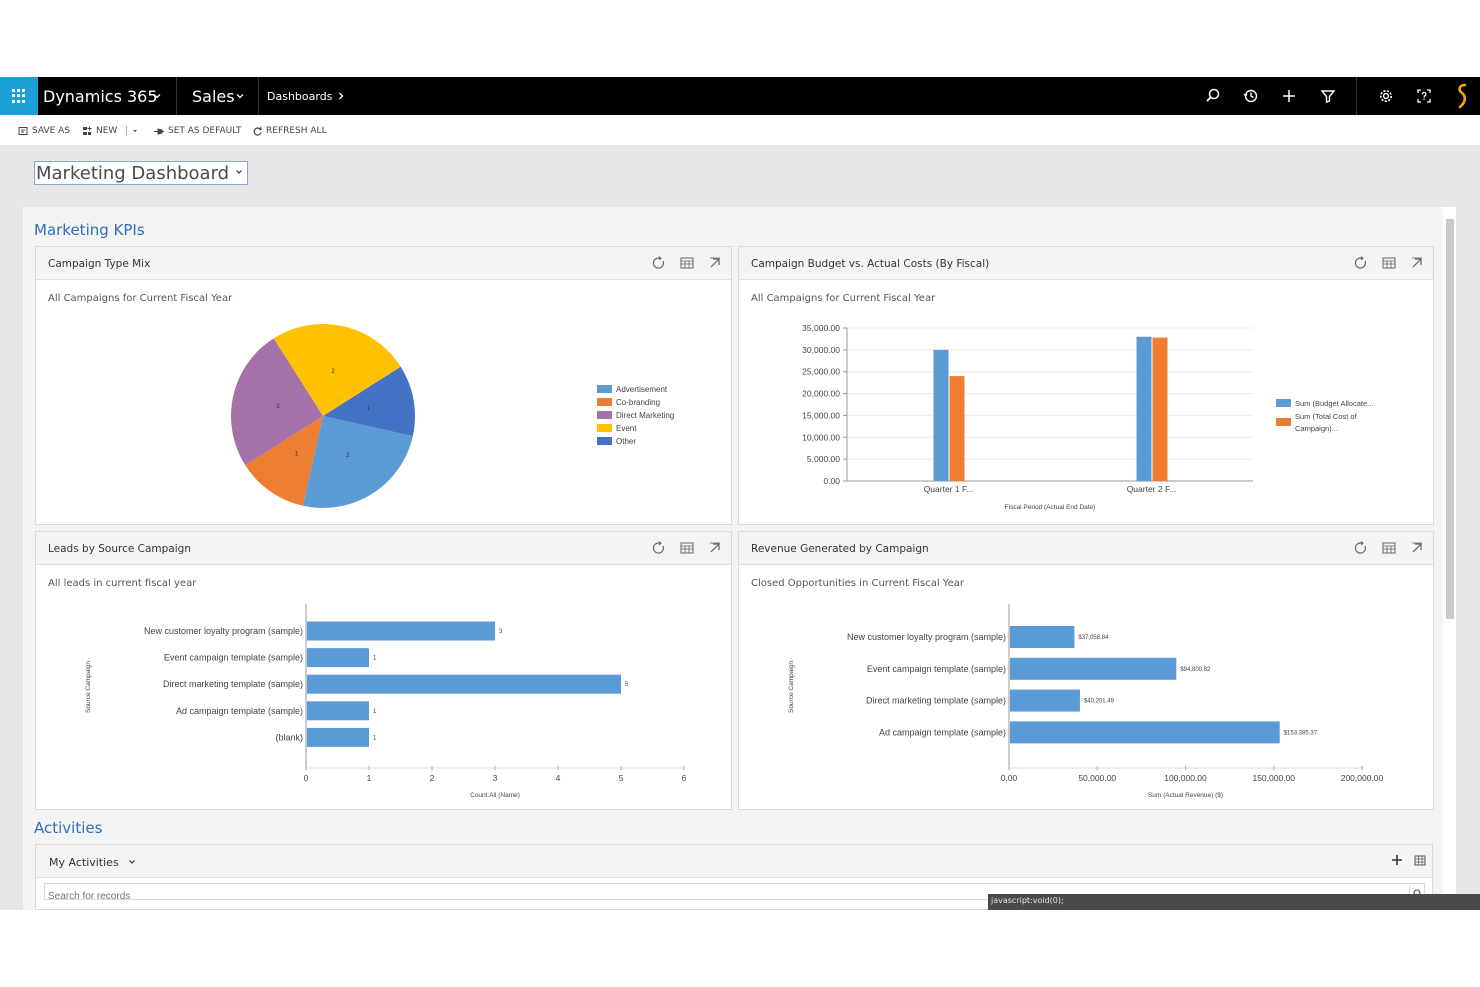  What do you see at coordinates (1093, 638) in the screenshot?
I see `data-label: $37,058.84` at bounding box center [1093, 638].